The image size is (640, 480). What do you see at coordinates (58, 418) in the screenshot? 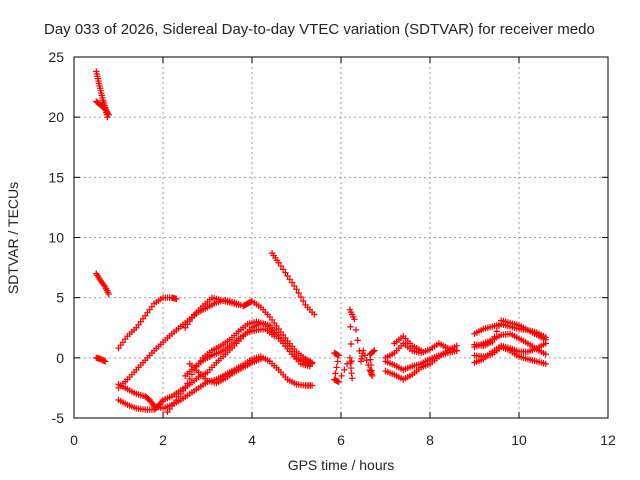
I see `y-tick-label: -5` at bounding box center [58, 418].